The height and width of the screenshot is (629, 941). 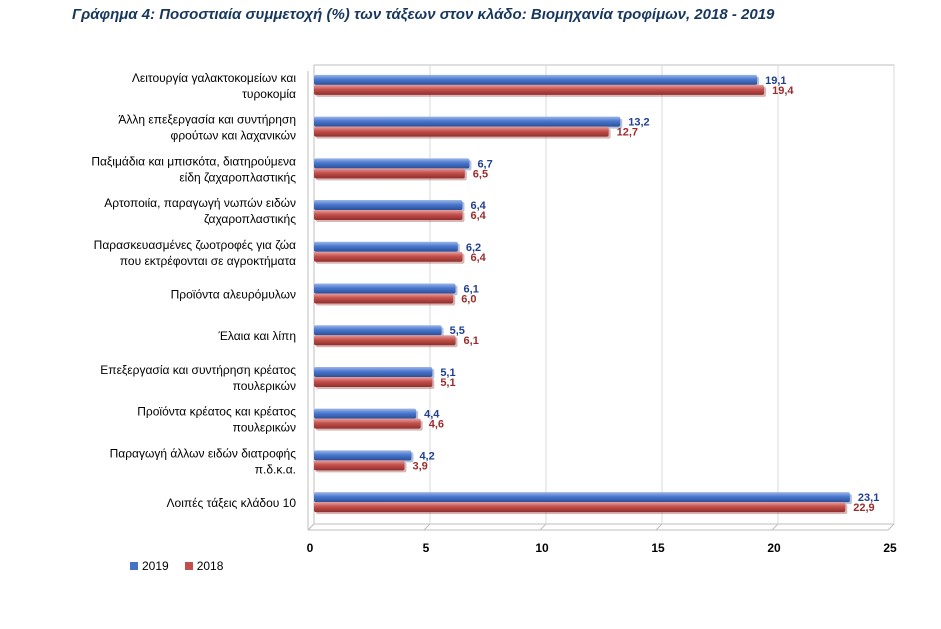 What do you see at coordinates (310, 548) in the screenshot?
I see `x-tick-label: 0` at bounding box center [310, 548].